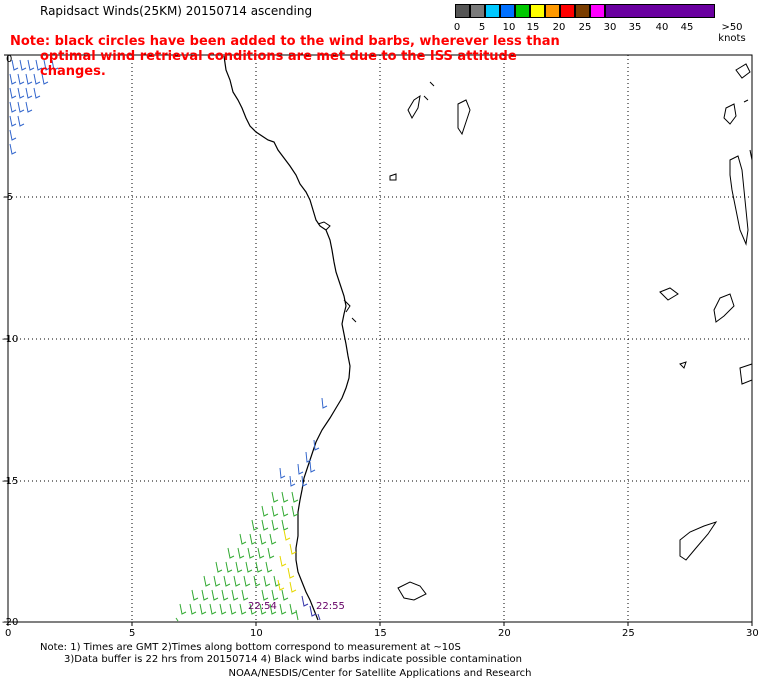 The height and width of the screenshot is (688, 760). What do you see at coordinates (380, 633) in the screenshot?
I see `x-tick-label: 15` at bounding box center [380, 633].